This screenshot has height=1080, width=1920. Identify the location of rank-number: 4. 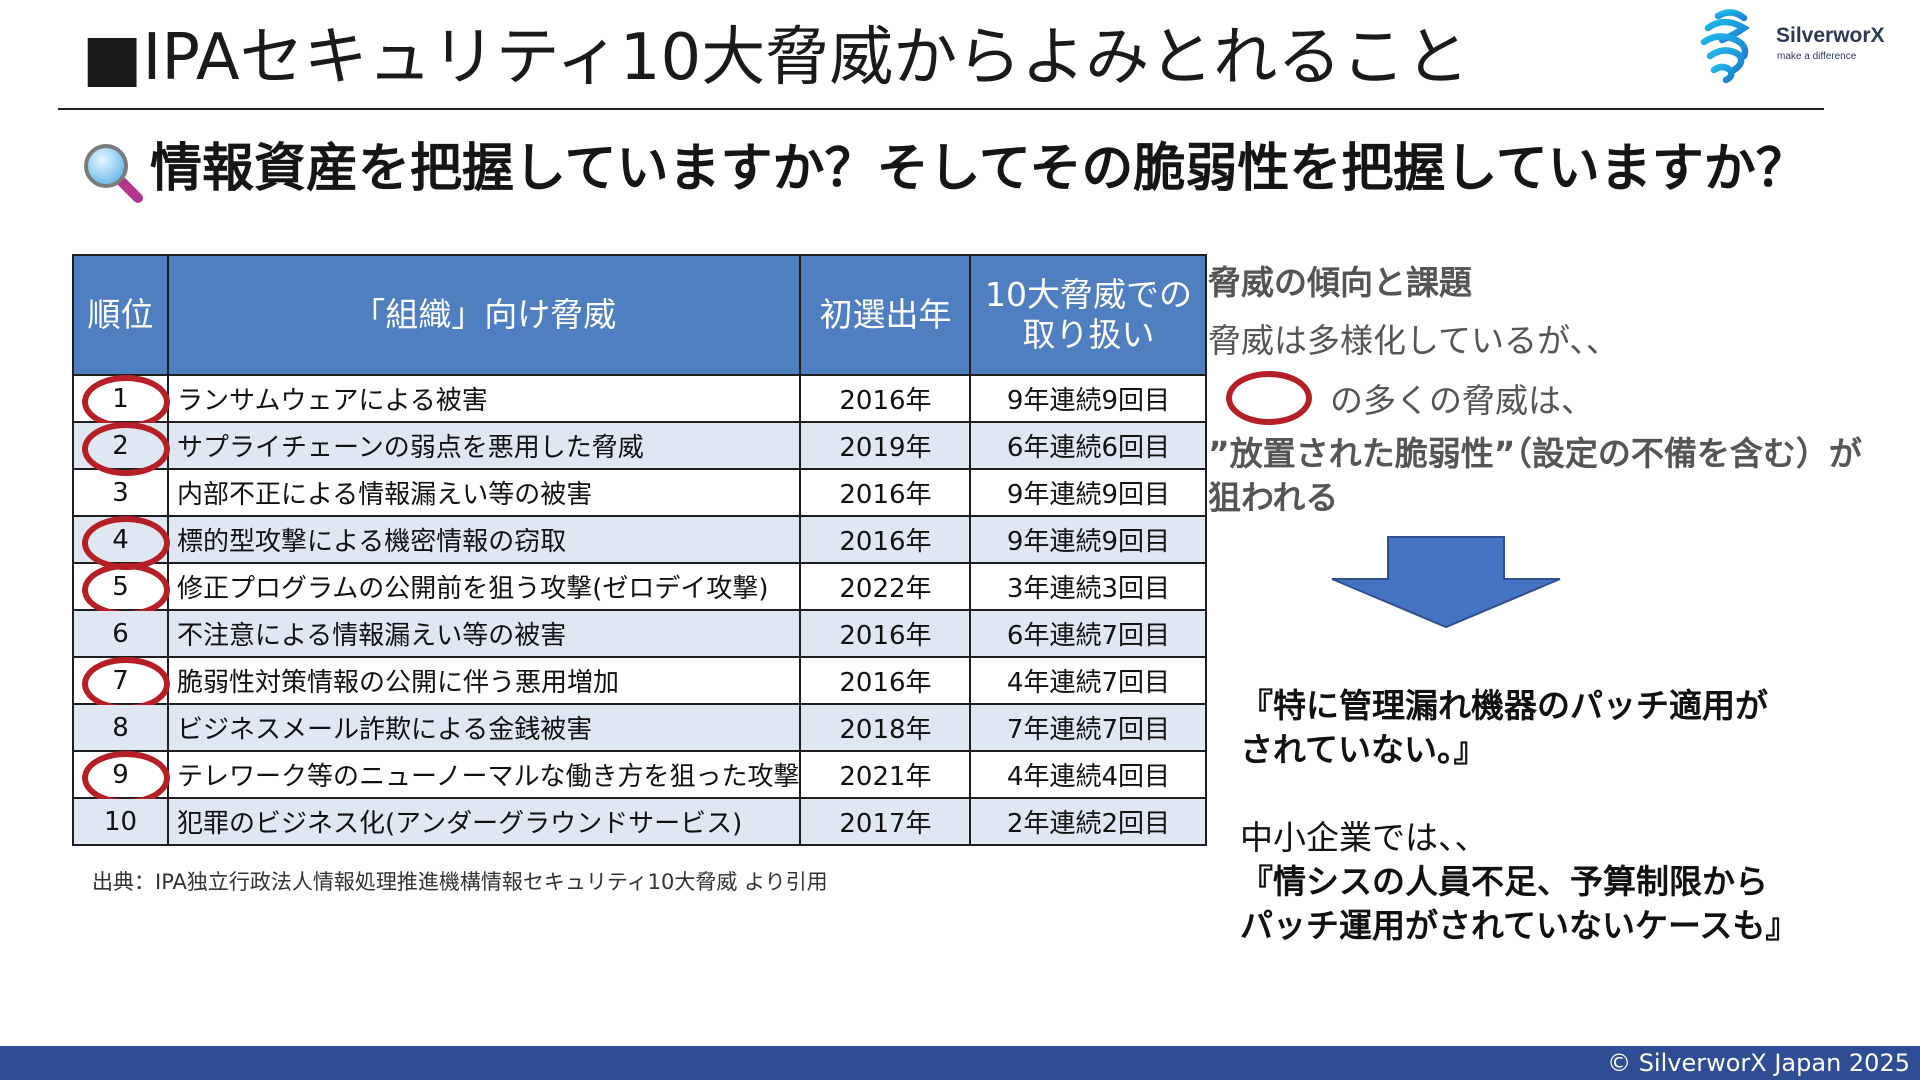
(120, 539).